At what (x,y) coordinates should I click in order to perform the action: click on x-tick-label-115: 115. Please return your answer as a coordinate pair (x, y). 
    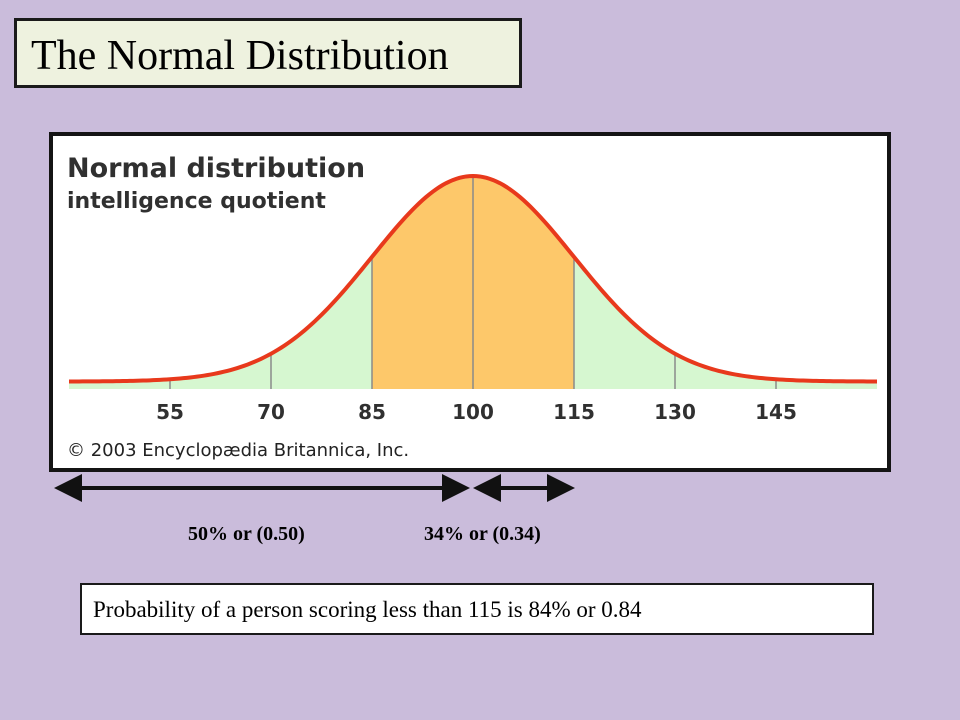
    Looking at the image, I should click on (574, 412).